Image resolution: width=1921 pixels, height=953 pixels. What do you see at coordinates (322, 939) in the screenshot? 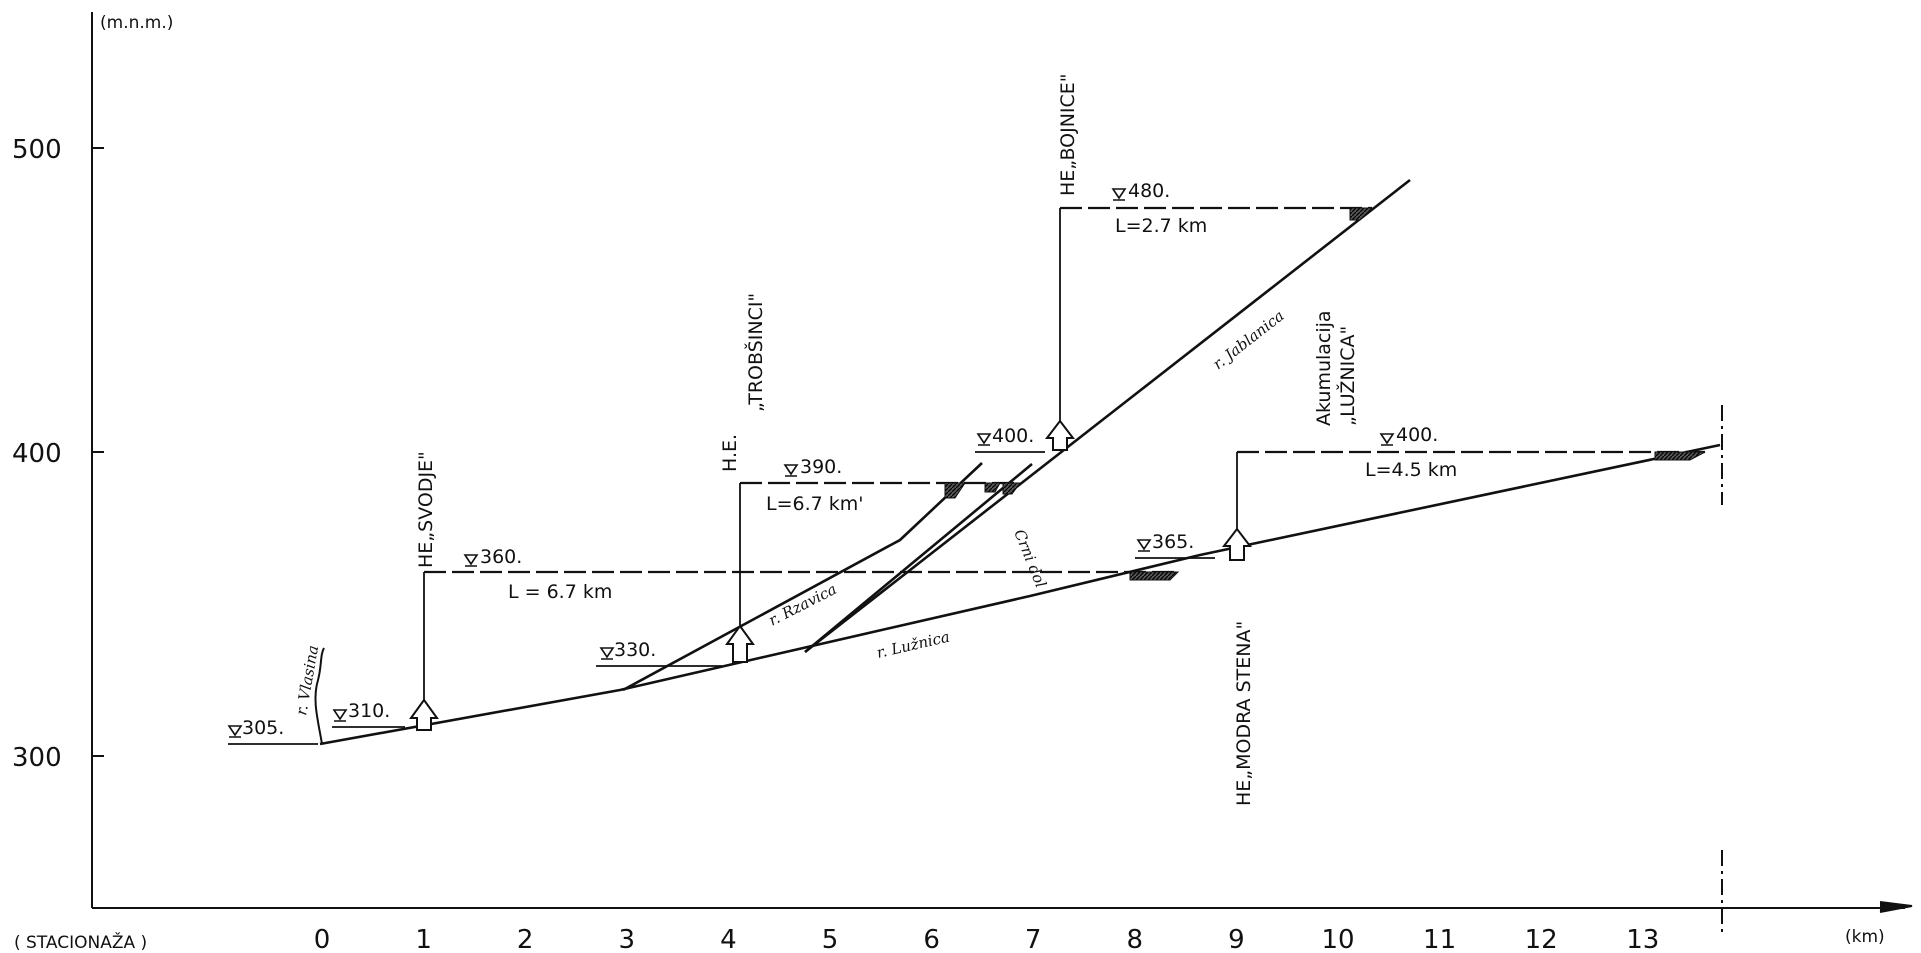
I see `x-tick-0: 0` at bounding box center [322, 939].